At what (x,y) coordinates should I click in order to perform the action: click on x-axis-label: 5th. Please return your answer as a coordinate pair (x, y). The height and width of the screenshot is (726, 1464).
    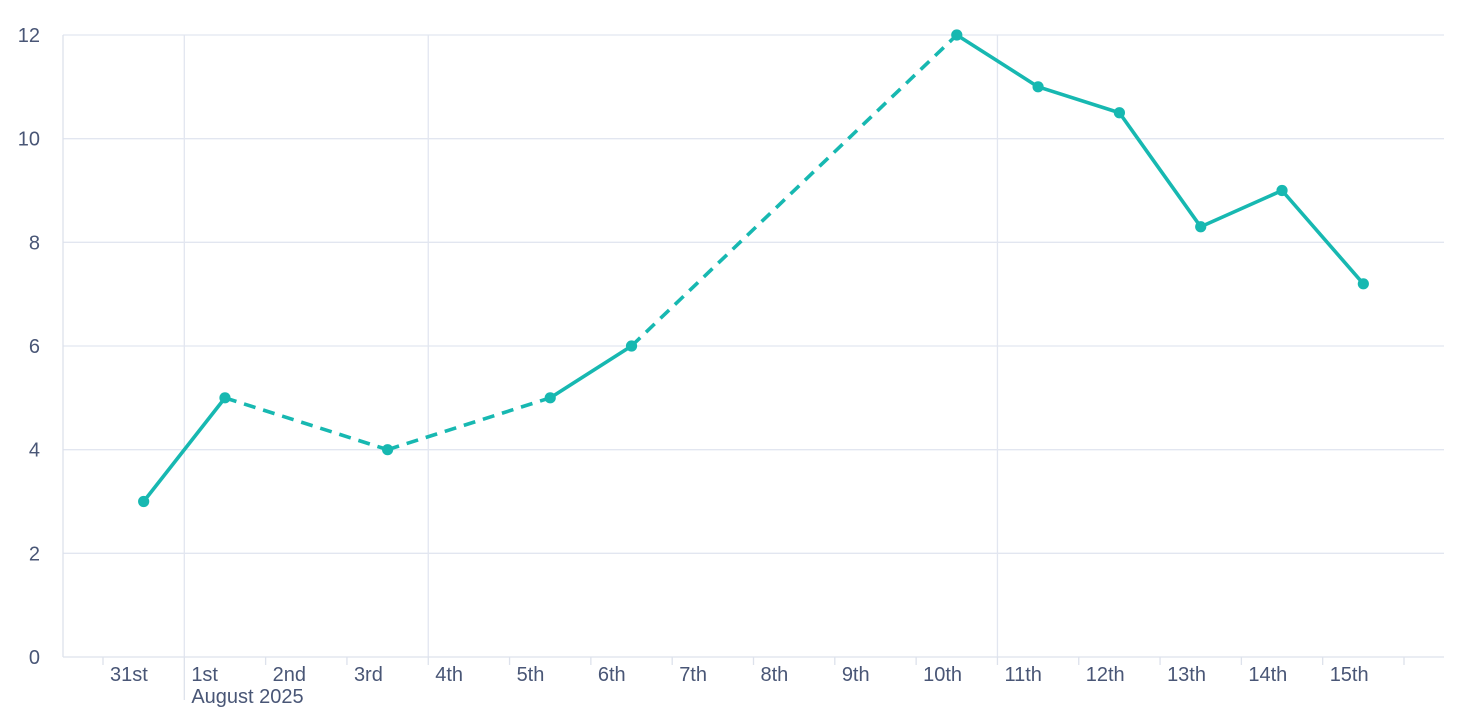
    Looking at the image, I should click on (531, 675).